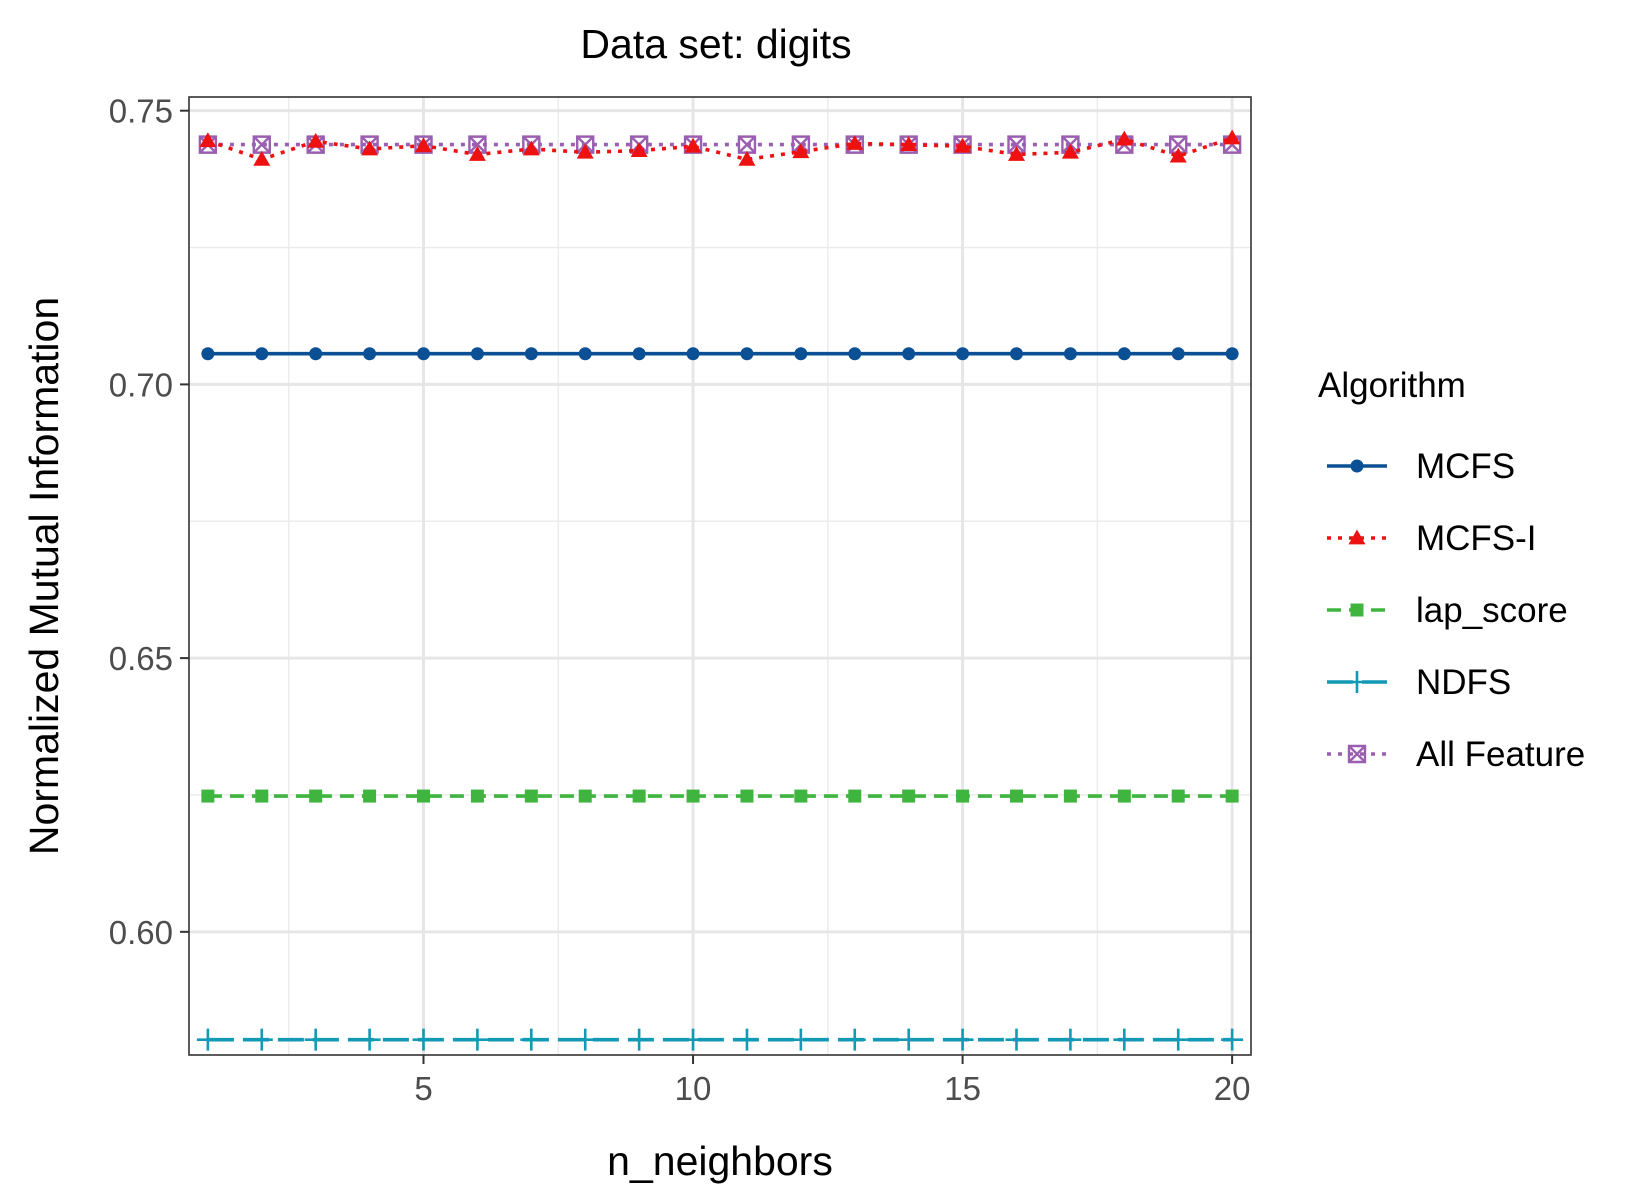 This screenshot has width=1651, height=1200. Describe the element at coordinates (715, 44) in the screenshot. I see `chart-title: Data set: digits` at that location.